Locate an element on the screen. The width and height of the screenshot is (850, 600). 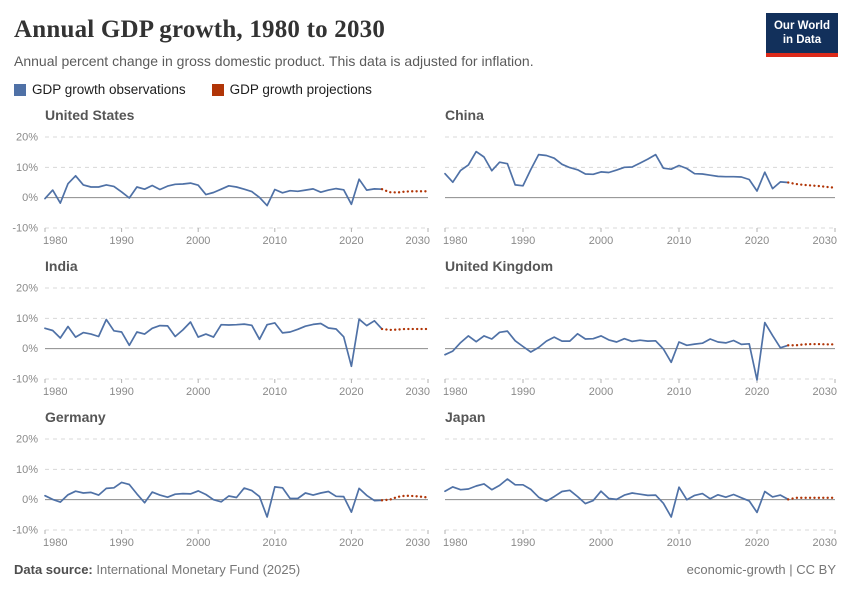
legend-label-observations: GDP growth observations is located at coordinates (109, 89).